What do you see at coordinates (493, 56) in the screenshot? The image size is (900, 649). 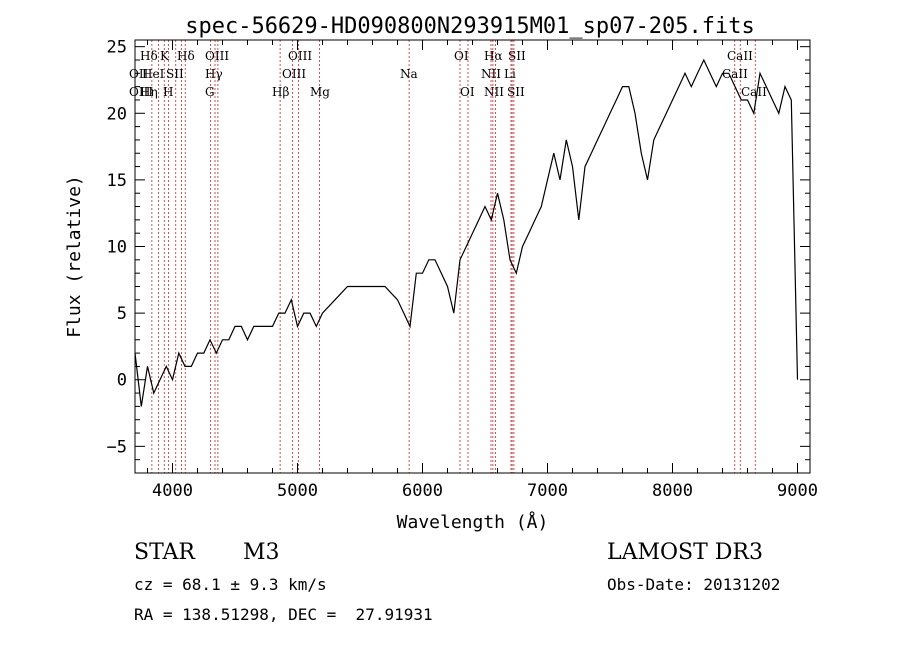 I see `line-label: Hα` at bounding box center [493, 56].